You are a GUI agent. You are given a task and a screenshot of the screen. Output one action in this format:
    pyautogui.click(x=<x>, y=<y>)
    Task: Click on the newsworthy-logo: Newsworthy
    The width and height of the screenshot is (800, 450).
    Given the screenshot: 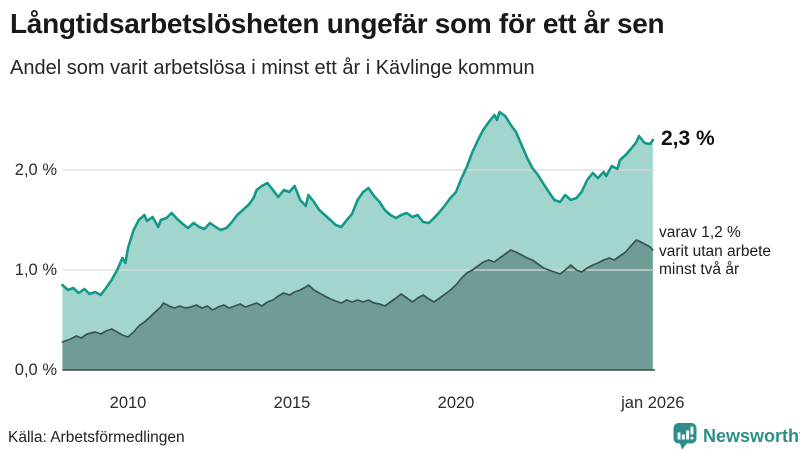 What is the action you would take?
    pyautogui.click(x=736, y=436)
    